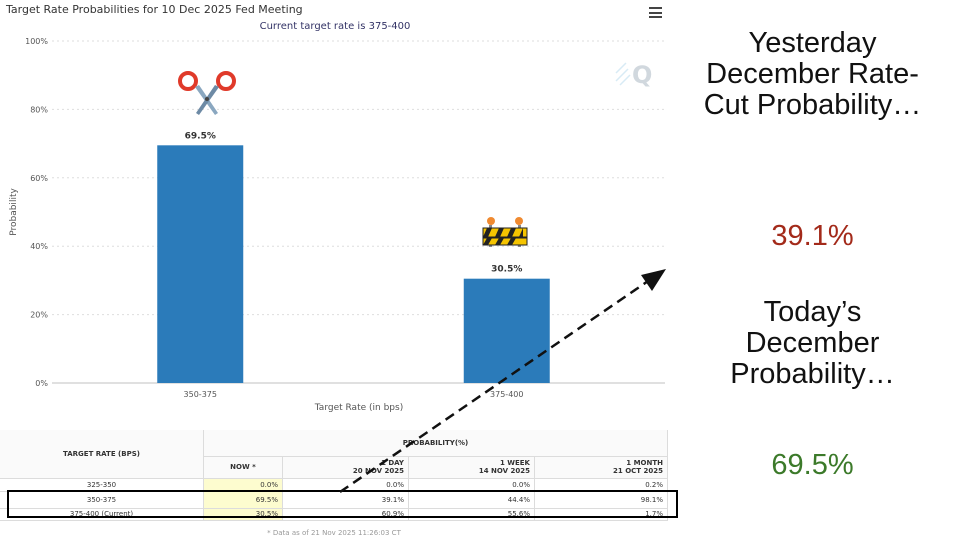 This screenshot has height=540, width=960. I want to click on y-tick-label: 0%, so click(41, 383).